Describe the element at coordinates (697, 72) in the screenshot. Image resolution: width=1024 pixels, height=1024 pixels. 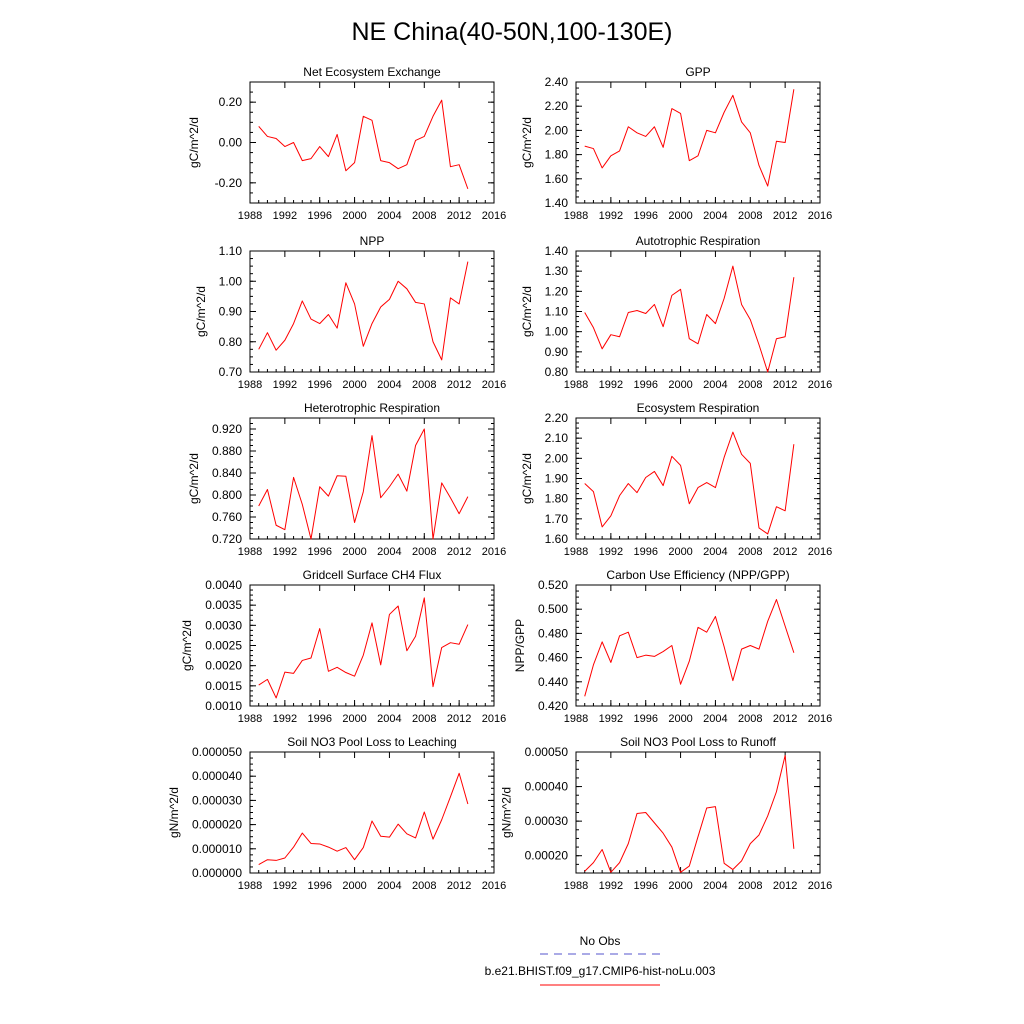
I see `panel-title: GPP` at that location.